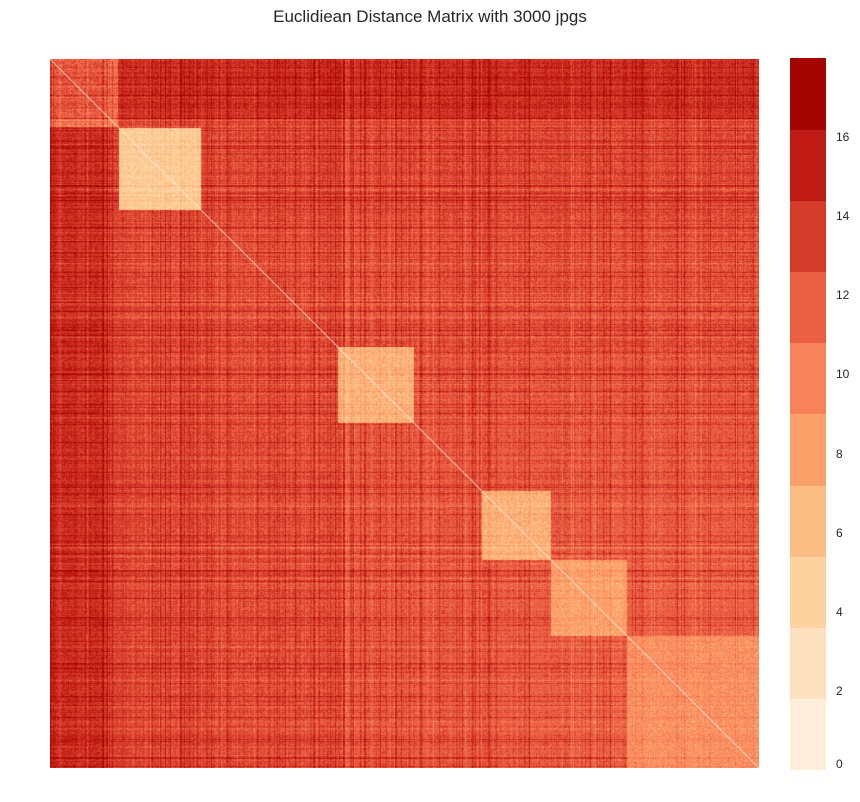 This screenshot has width=860, height=802. Describe the element at coordinates (839, 532) in the screenshot. I see `colorbar-tick-label: 6` at that location.